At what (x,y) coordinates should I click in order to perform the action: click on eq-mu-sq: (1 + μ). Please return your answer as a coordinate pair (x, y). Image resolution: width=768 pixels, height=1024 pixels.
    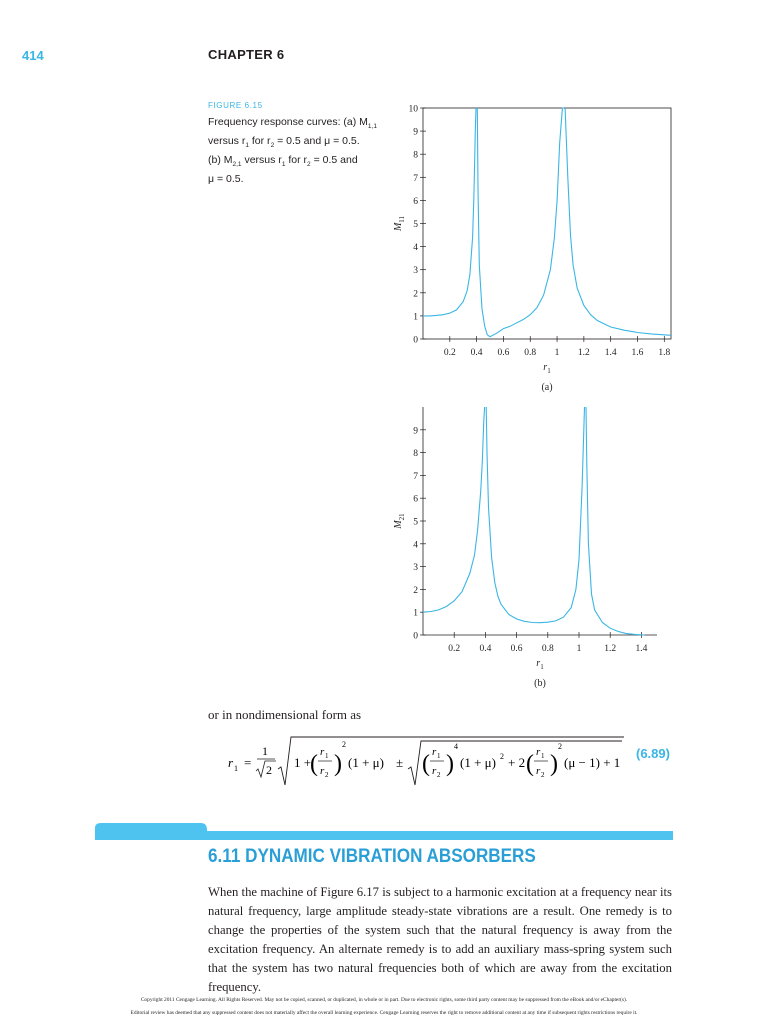
    Looking at the image, I should click on (478, 762).